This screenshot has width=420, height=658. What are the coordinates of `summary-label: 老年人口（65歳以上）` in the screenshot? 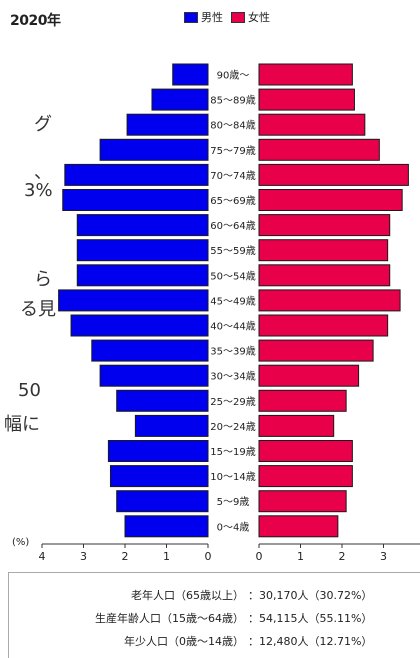 It's located at (187, 595).